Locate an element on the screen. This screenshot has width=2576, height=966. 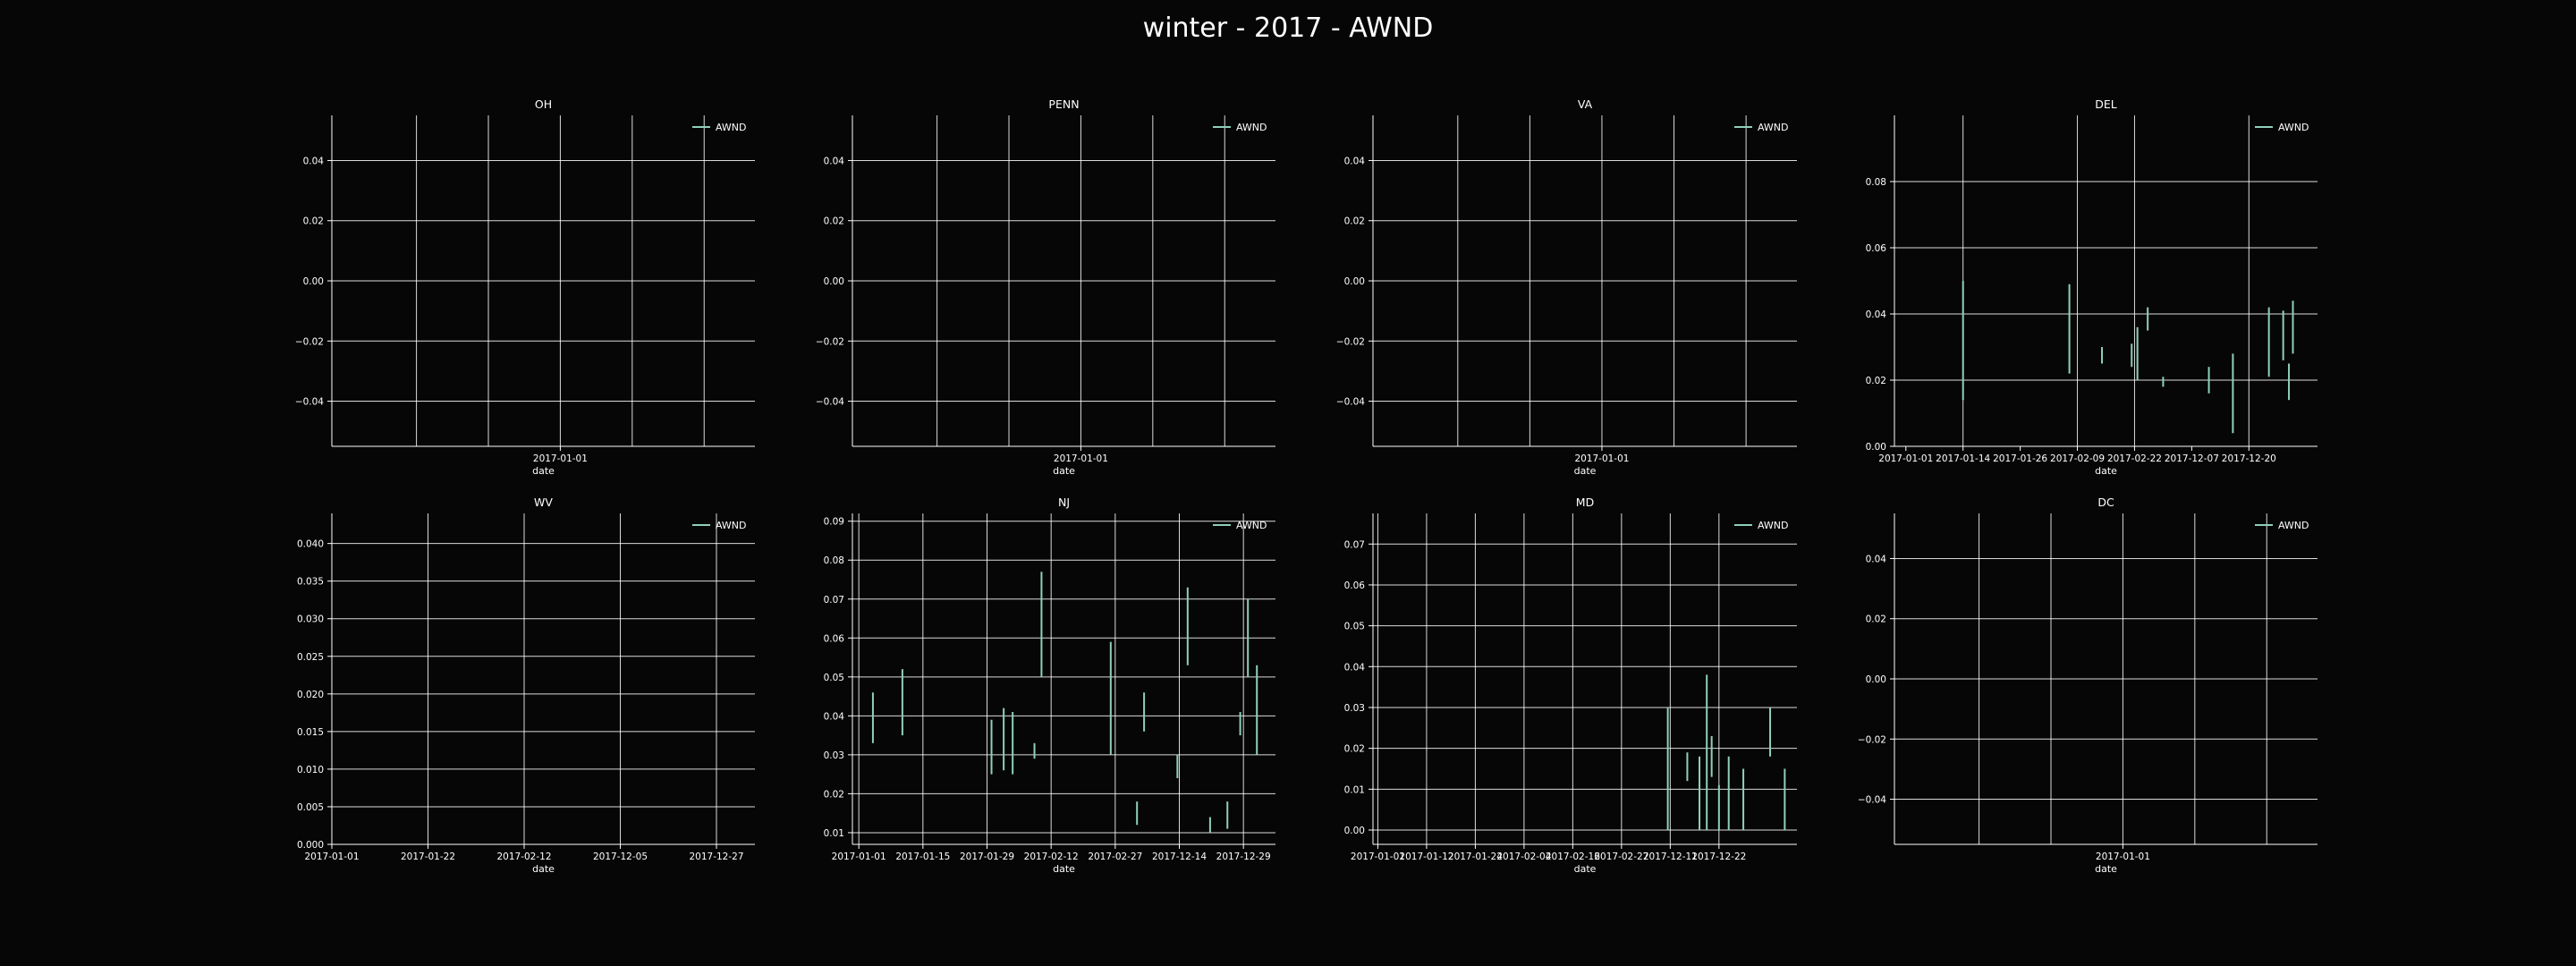
y-tick-label: 0.030 is located at coordinates (310, 619).